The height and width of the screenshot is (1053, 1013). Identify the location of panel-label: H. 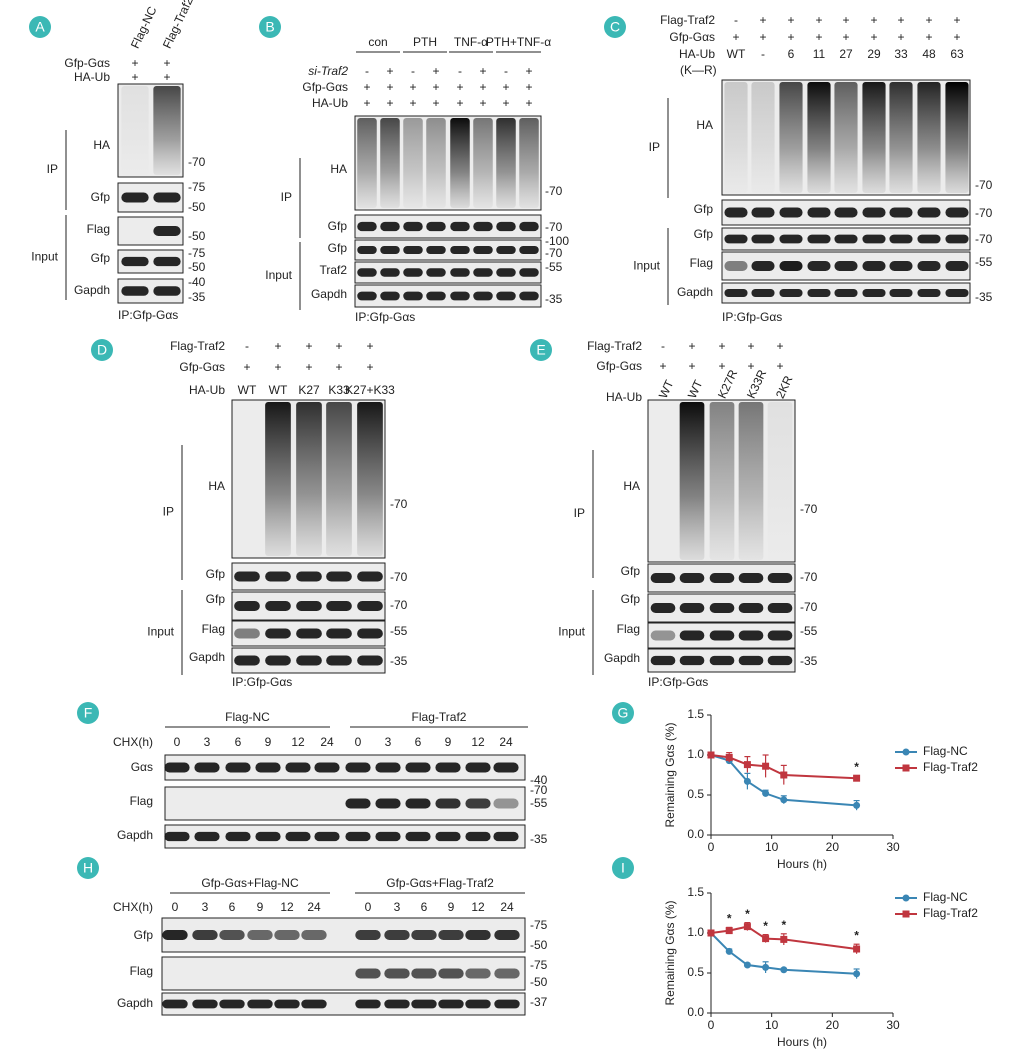
(88, 868).